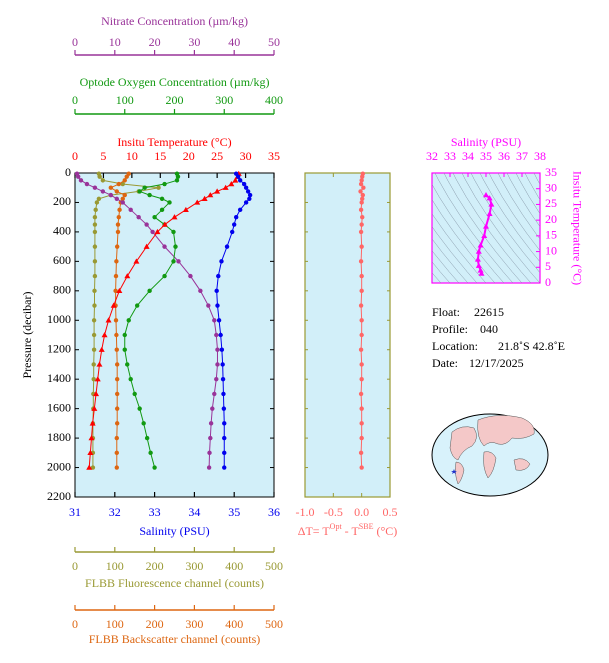 The height and width of the screenshot is (663, 609). What do you see at coordinates (103, 156) in the screenshot?
I see `x-tick-label: 5` at bounding box center [103, 156].